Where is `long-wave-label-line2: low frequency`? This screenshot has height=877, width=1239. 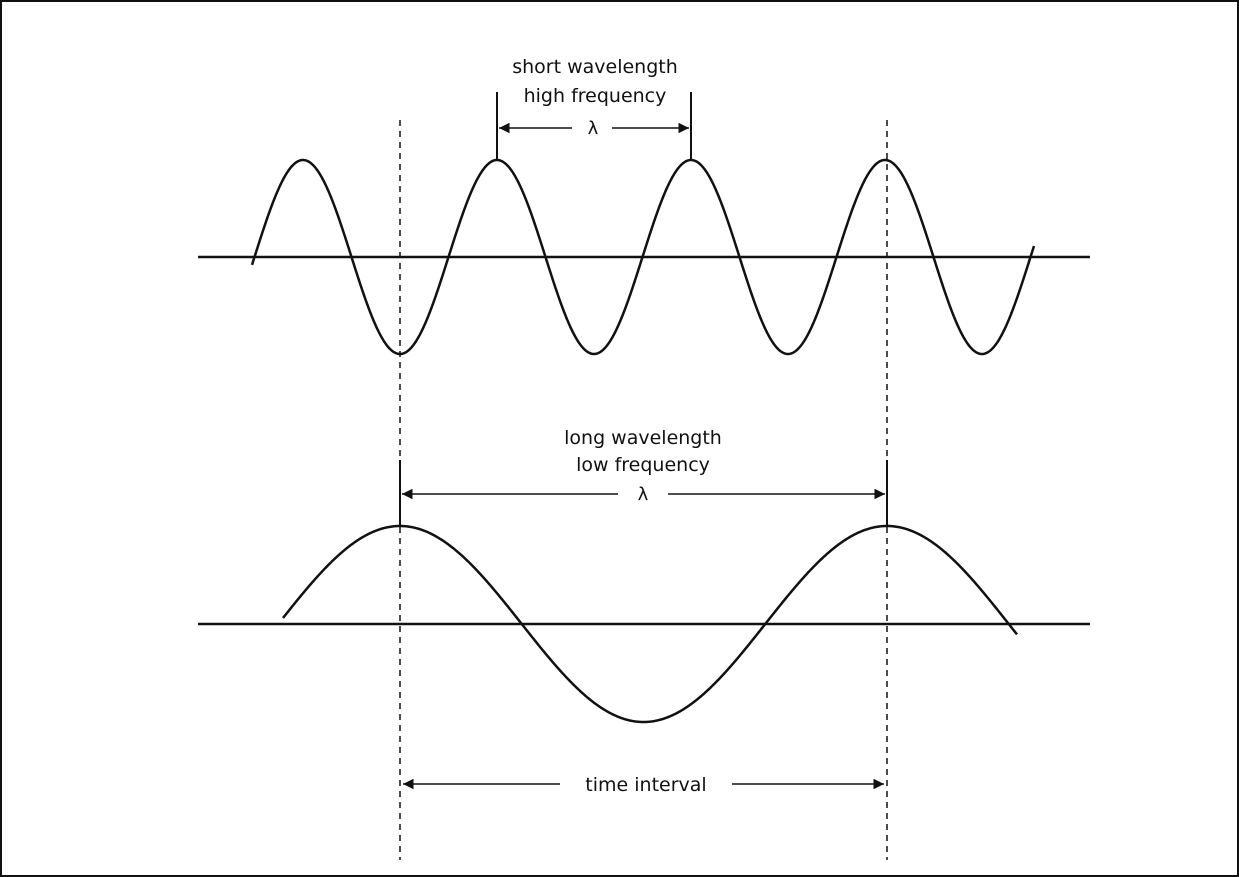 long-wave-label-line2: low frequency is located at coordinates (643, 465).